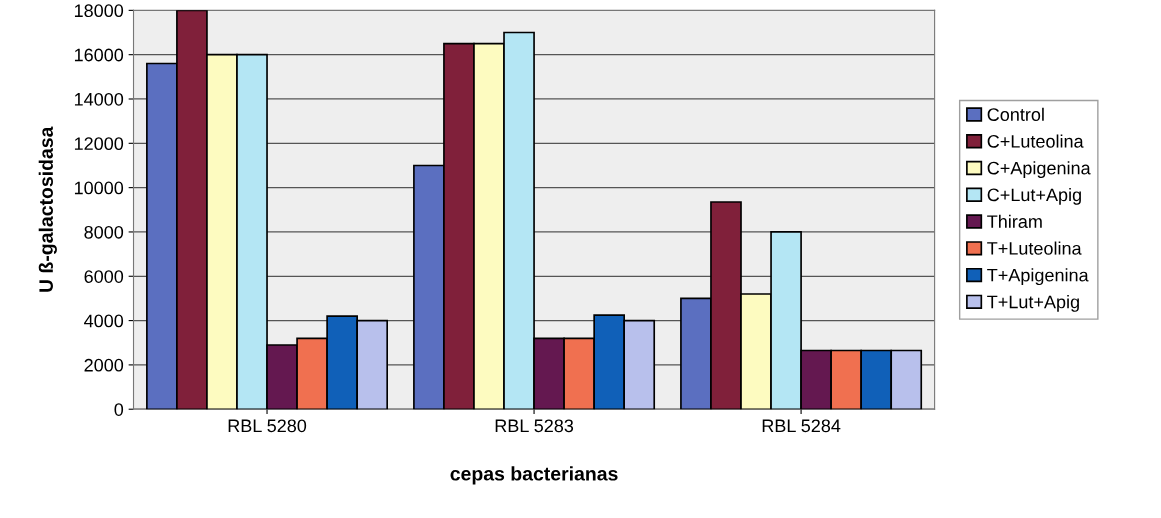  I want to click on x-tick-label: RBL 5280, so click(267, 426).